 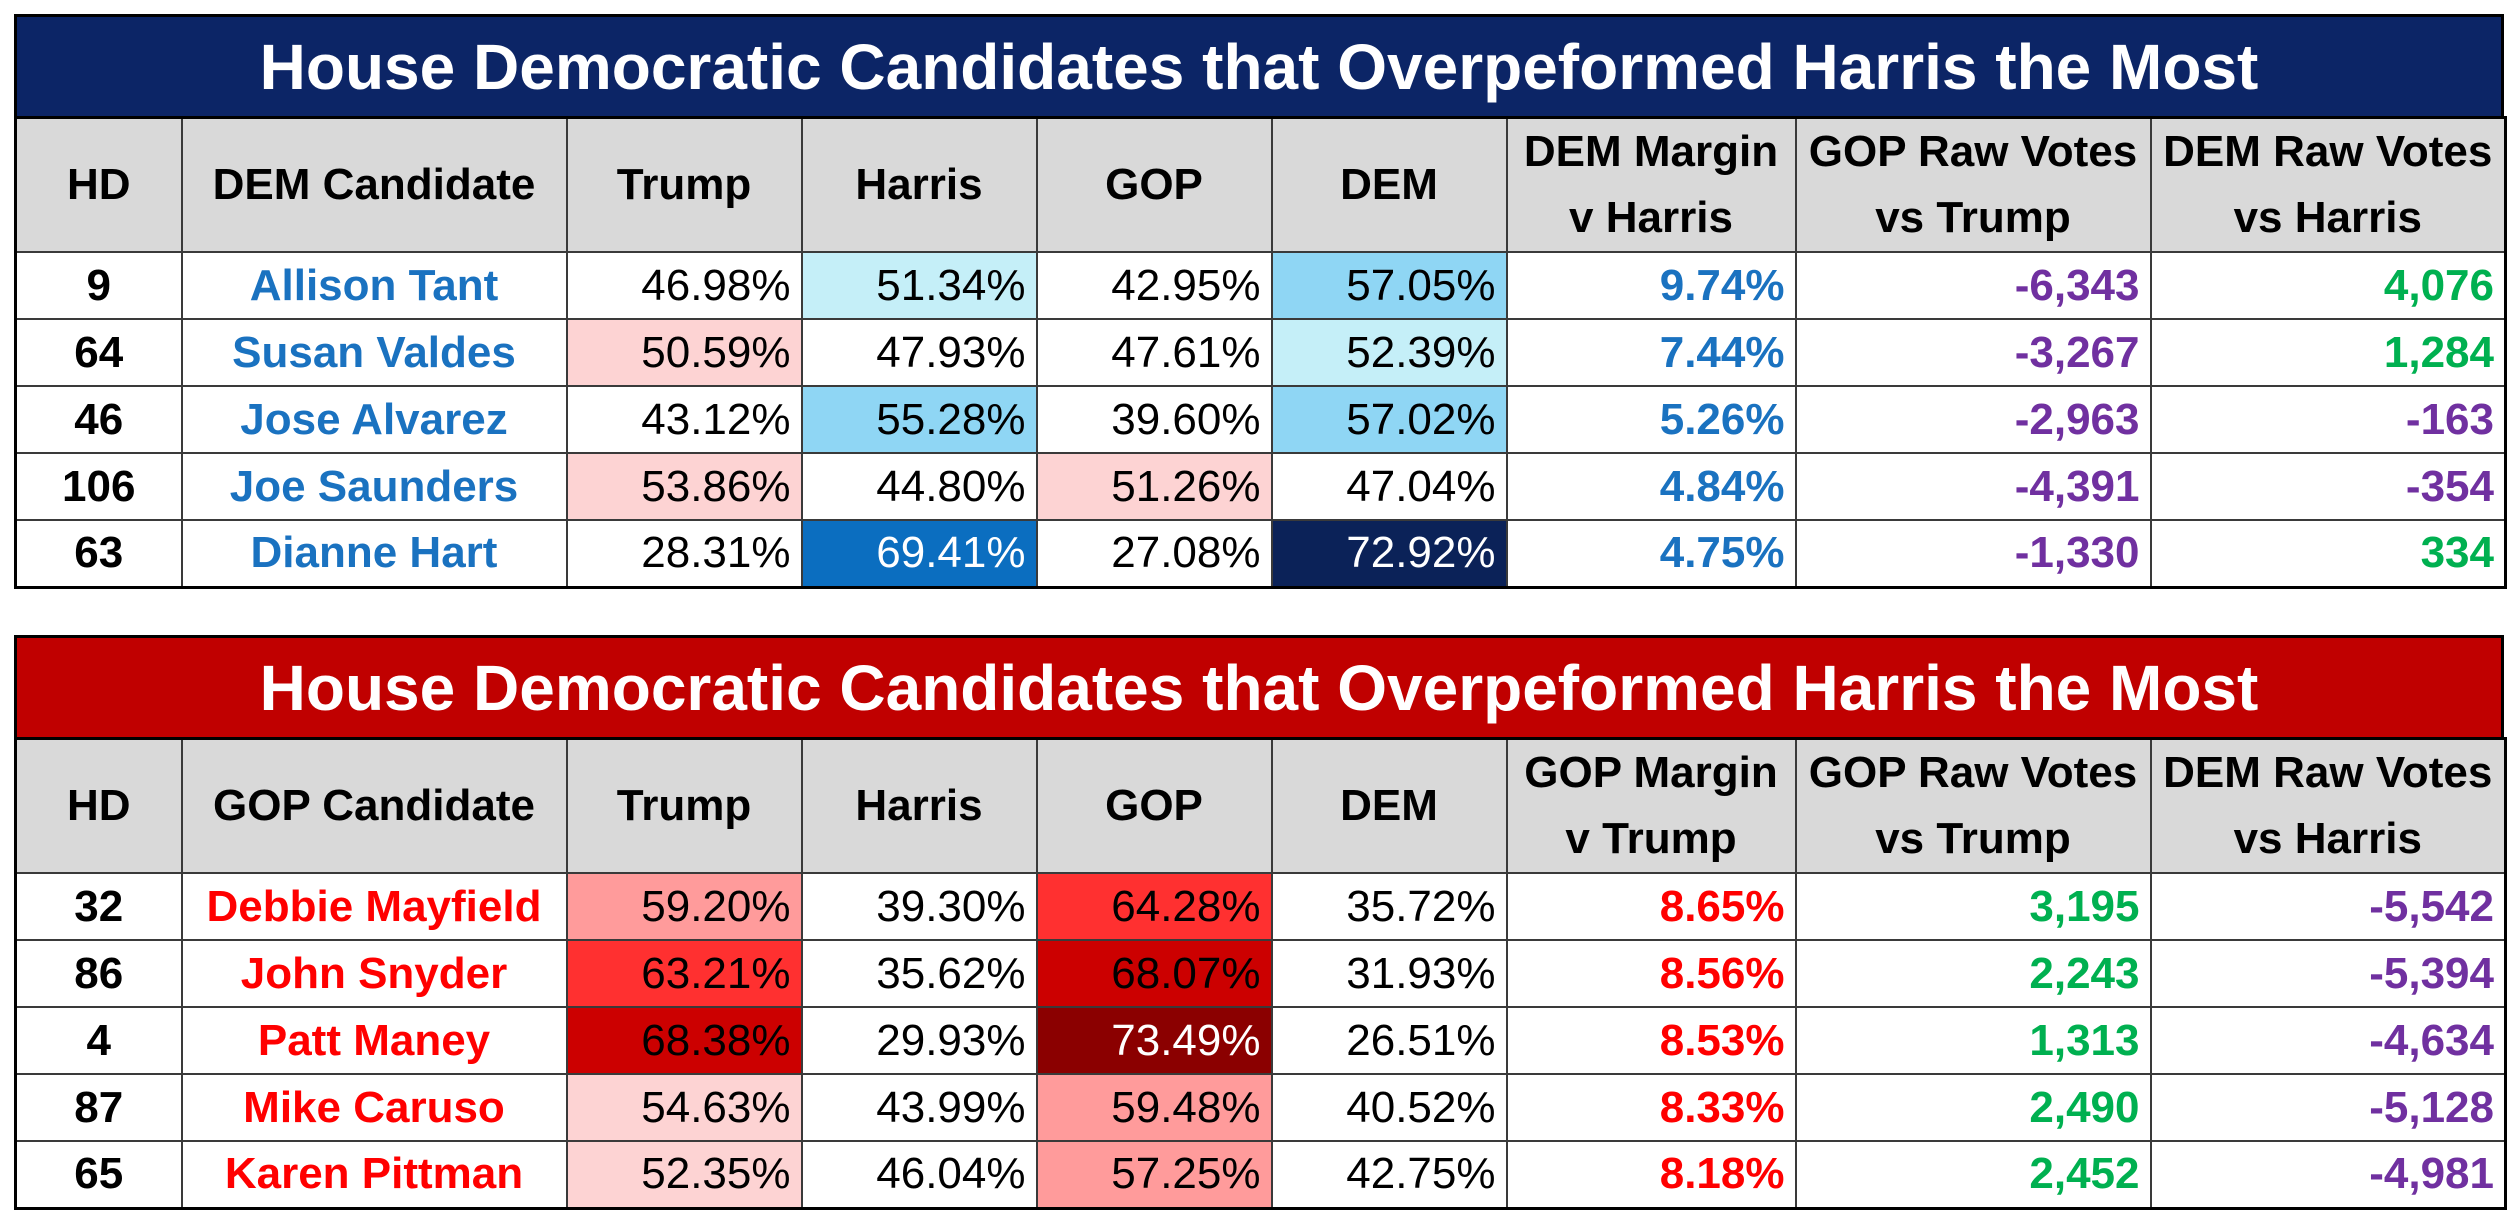 I want to click on trump-pct-cell: 53.86%, so click(x=684, y=486).